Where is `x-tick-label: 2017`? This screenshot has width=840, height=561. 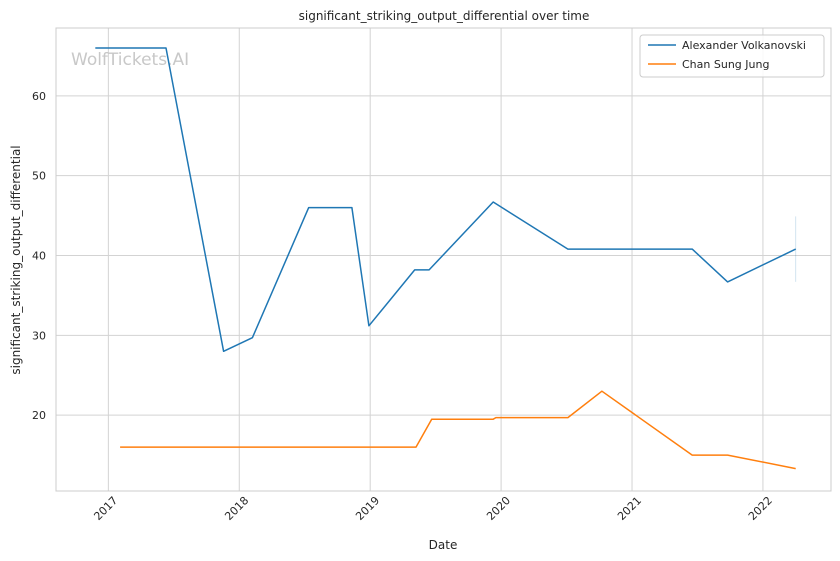
x-tick-label: 2017 is located at coordinates (105, 508).